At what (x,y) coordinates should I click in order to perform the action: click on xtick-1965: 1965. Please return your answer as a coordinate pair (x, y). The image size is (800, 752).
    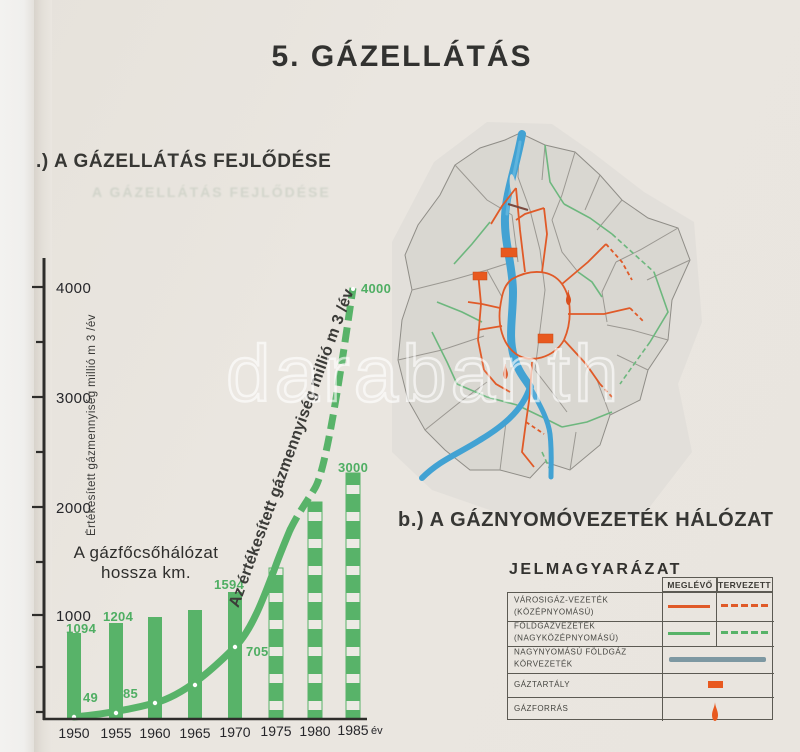
    Looking at the image, I should click on (195, 733).